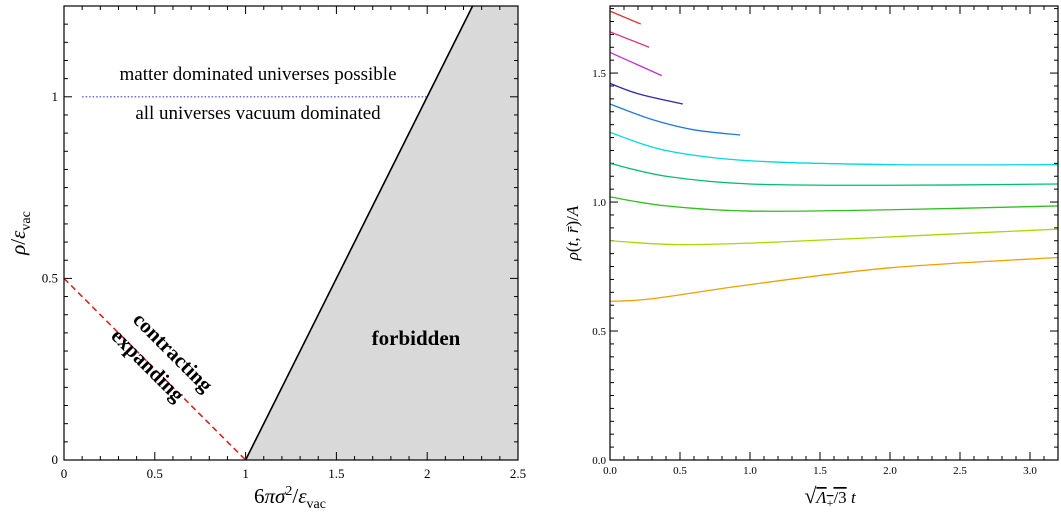  Describe the element at coordinates (336, 473) in the screenshot. I see `left-x-tick-label: 1.5` at that location.